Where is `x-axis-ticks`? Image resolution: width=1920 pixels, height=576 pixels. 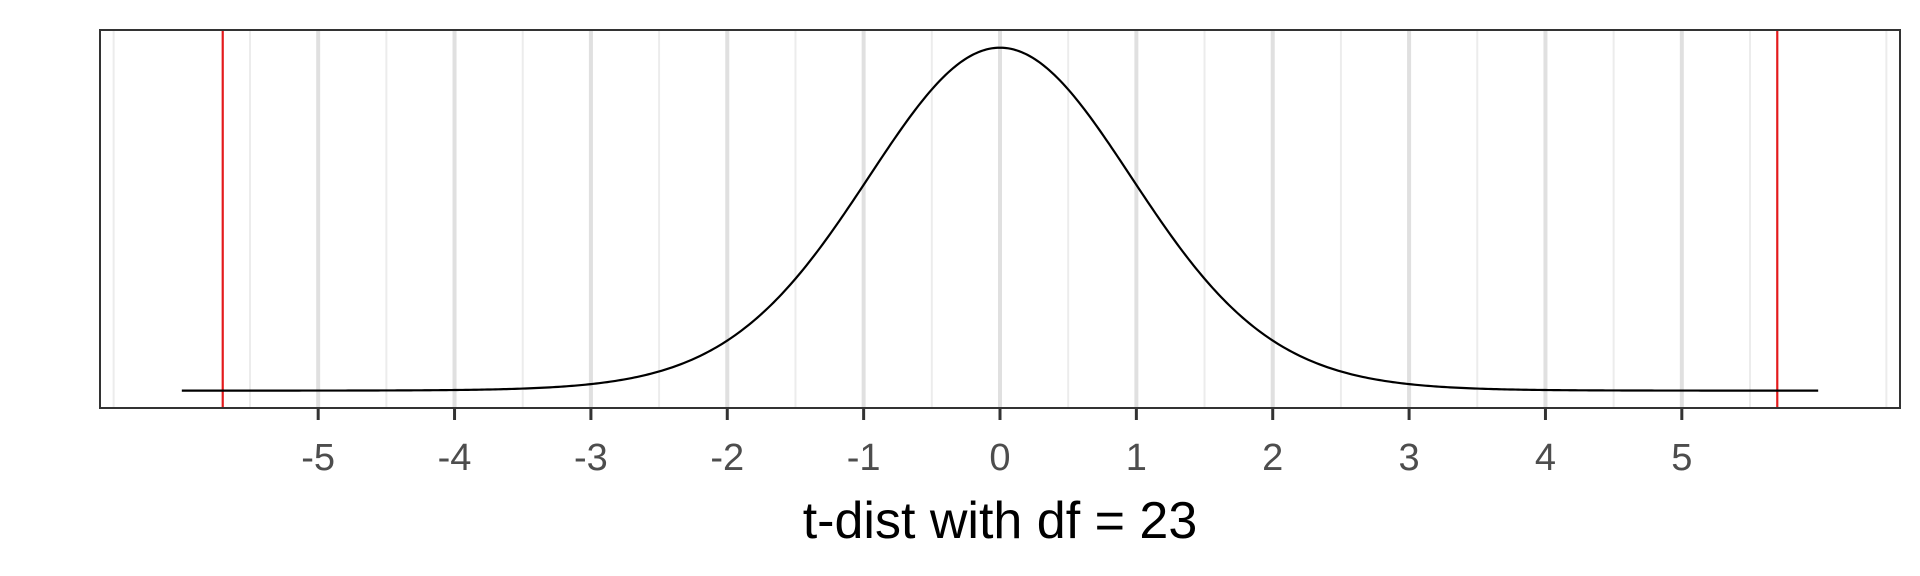 x-axis-ticks is located at coordinates (1000, 414).